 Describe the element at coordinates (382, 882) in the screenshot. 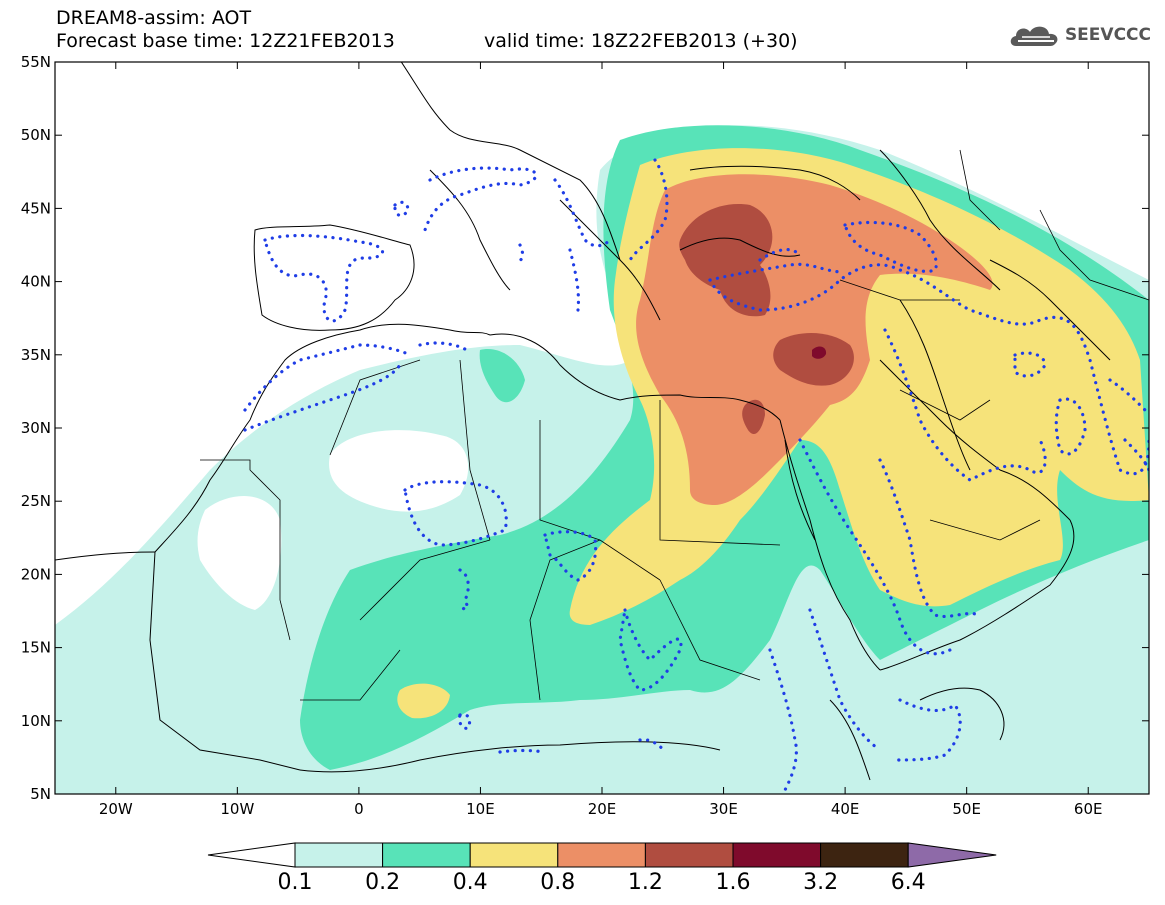

I see `colorbar-label: 0.2` at that location.